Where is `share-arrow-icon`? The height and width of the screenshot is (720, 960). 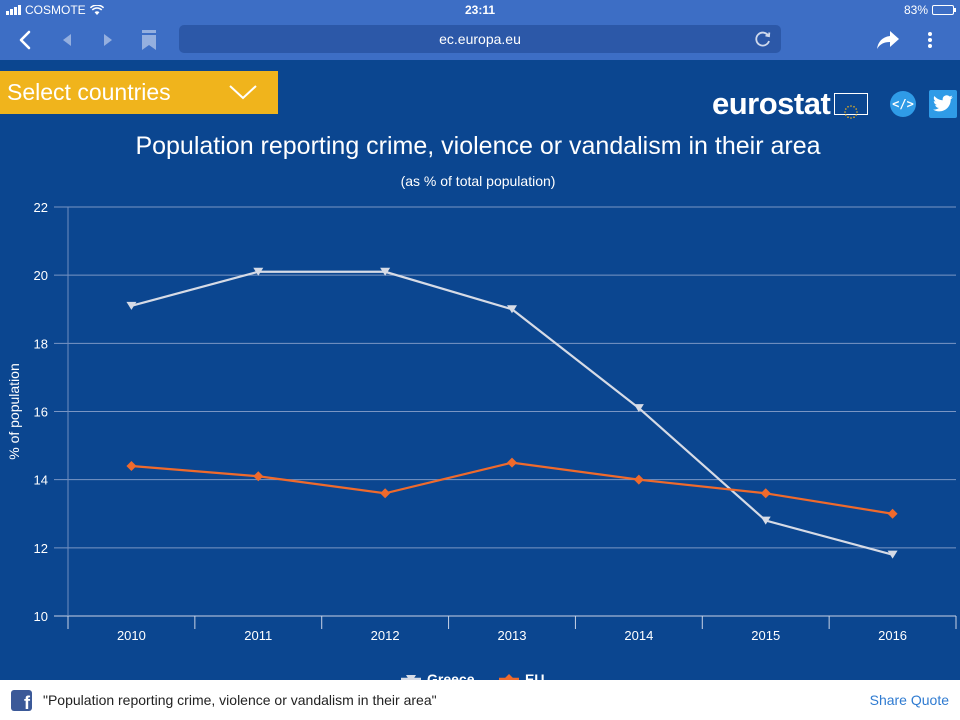 share-arrow-icon is located at coordinates (888, 40).